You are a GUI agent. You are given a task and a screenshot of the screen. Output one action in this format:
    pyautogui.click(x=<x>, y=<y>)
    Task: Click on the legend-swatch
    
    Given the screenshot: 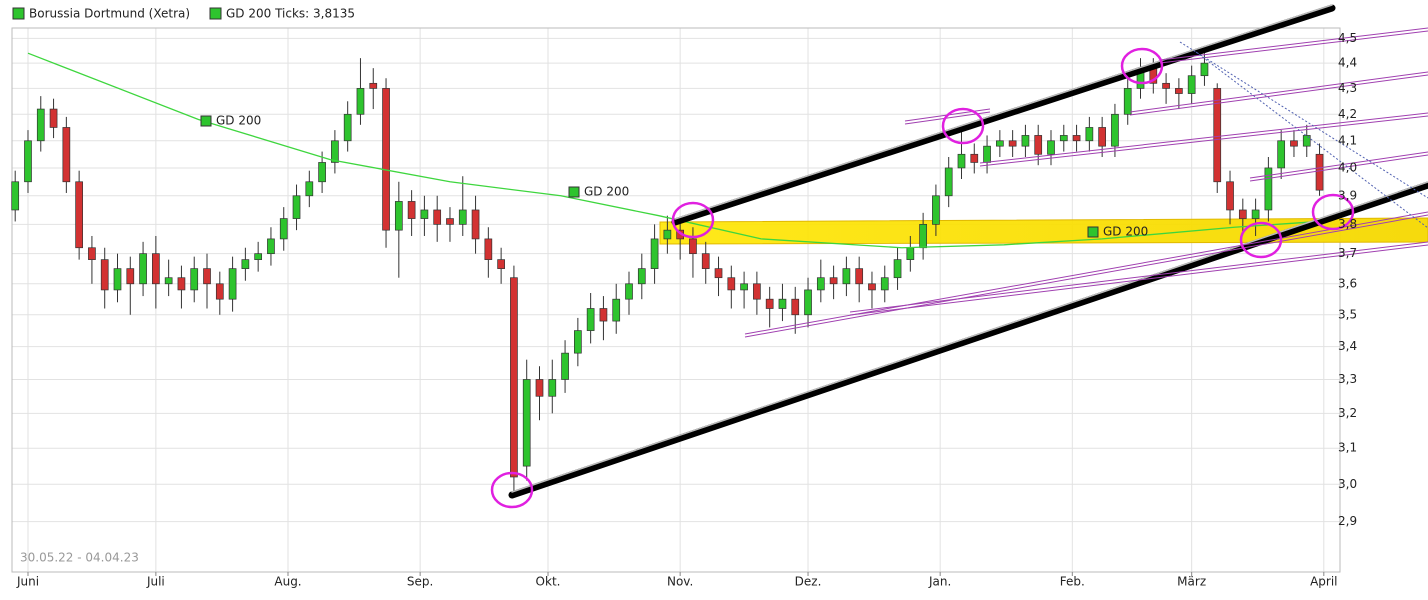 What is the action you would take?
    pyautogui.click(x=215, y=13)
    